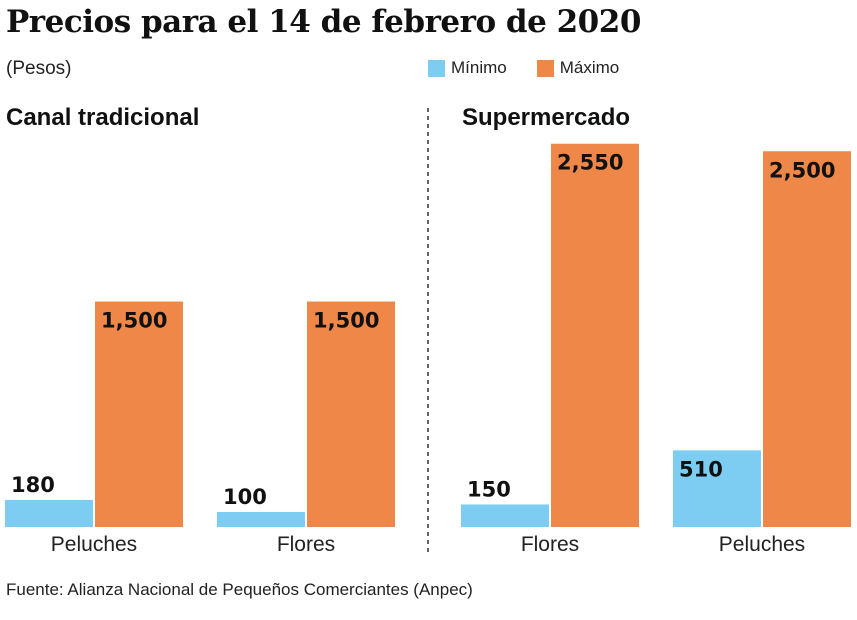  What do you see at coordinates (346, 321) in the screenshot?
I see `value-label-max-0-1: 1,500` at bounding box center [346, 321].